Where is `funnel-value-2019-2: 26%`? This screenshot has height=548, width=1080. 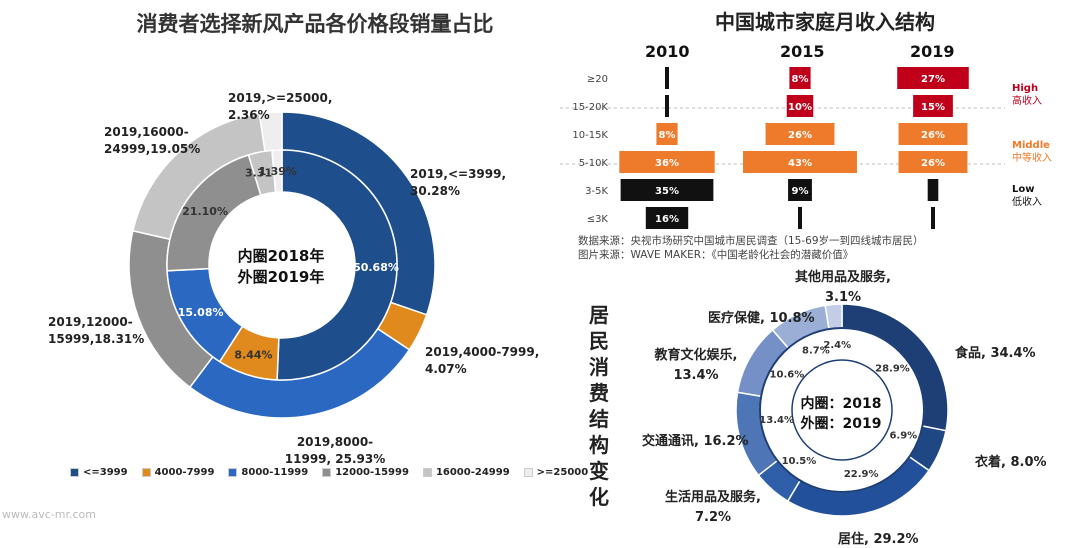 funnel-value-2019-2: 26% is located at coordinates (933, 135).